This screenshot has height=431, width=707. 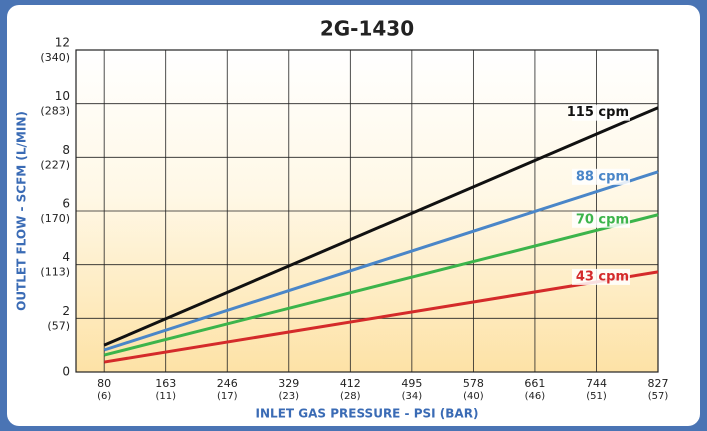 I want to click on y-tick-label: 10, so click(x=62, y=96).